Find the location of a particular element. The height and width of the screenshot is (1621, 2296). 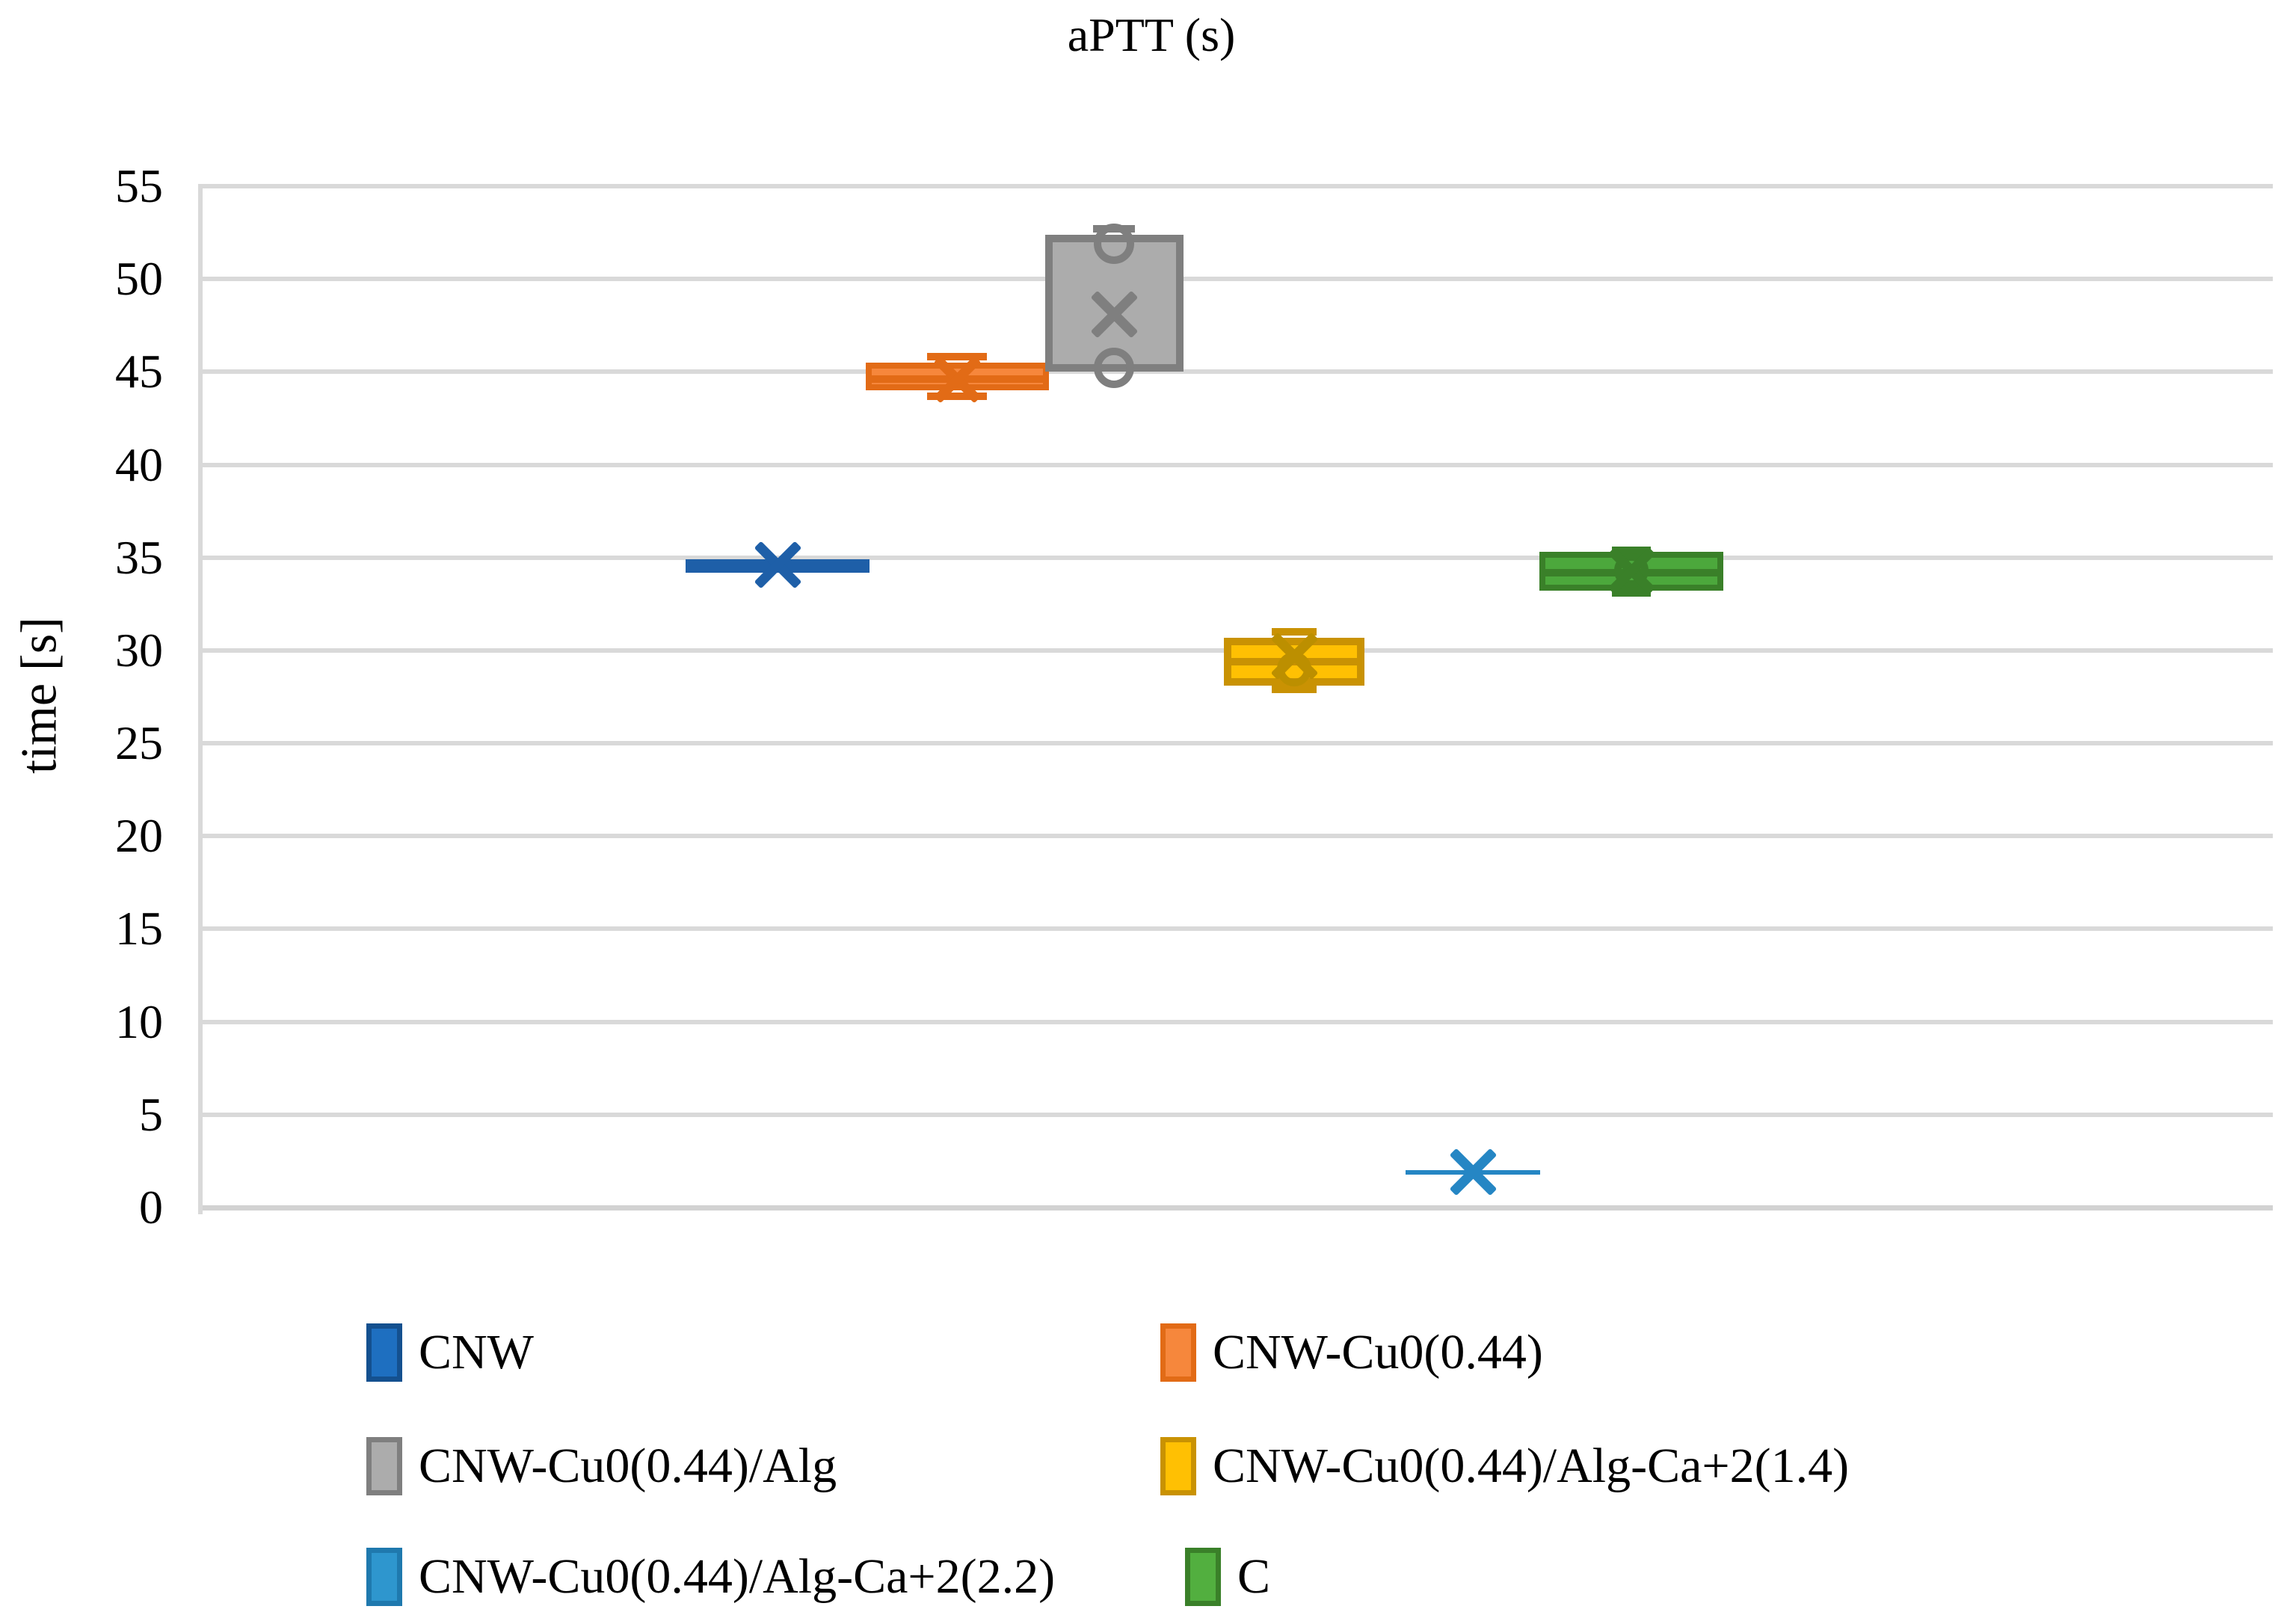

legend-entry-2: CNW-Cu0(0.44)/Alg is located at coordinates (601, 1466).